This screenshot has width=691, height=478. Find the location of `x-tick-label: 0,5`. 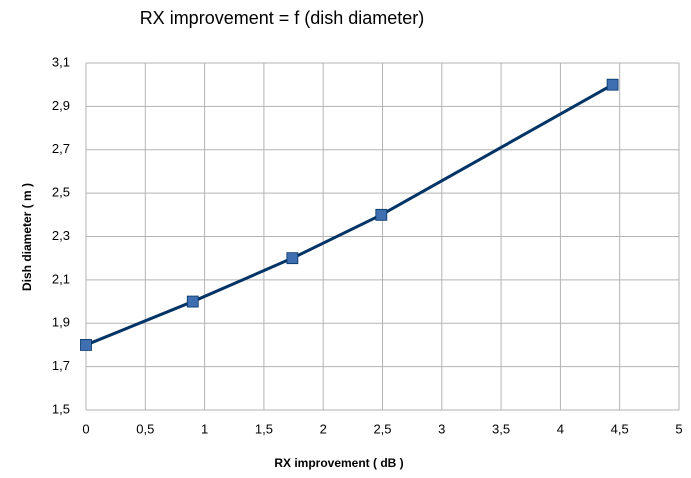

x-tick-label: 0,5 is located at coordinates (145, 428).